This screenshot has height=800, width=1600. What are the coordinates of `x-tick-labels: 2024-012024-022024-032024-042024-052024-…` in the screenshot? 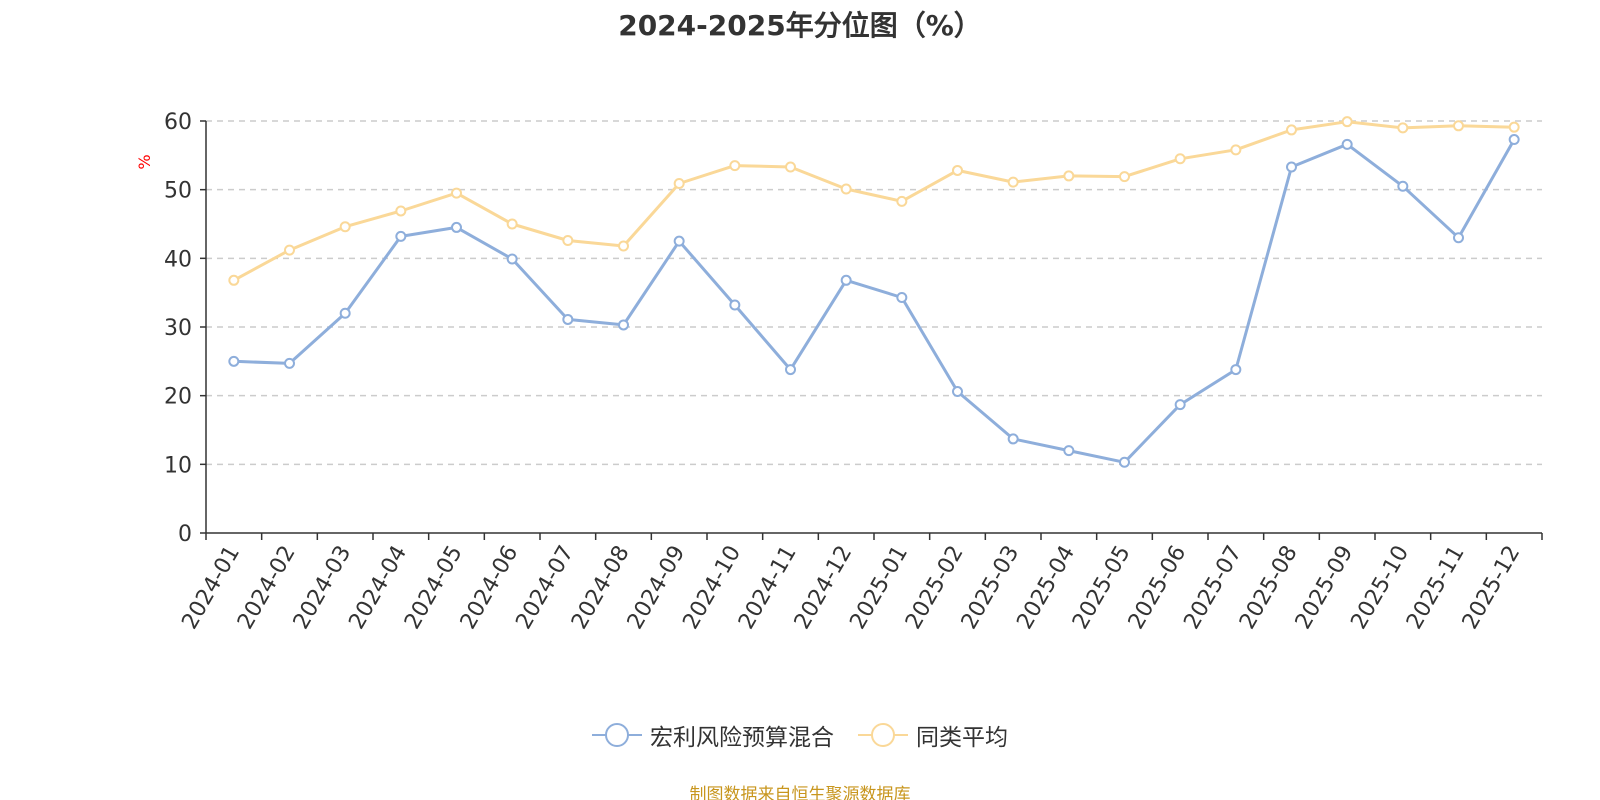 It's located at (851, 588).